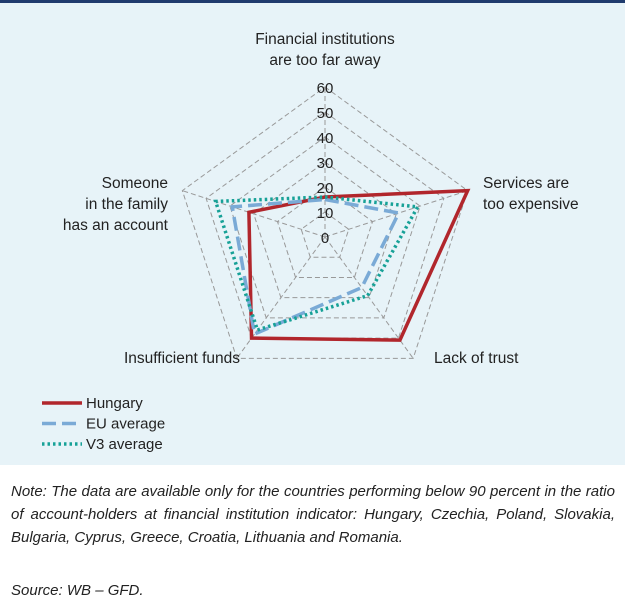 This screenshot has height=611, width=625. I want to click on r-tick-label: 40, so click(325, 138).